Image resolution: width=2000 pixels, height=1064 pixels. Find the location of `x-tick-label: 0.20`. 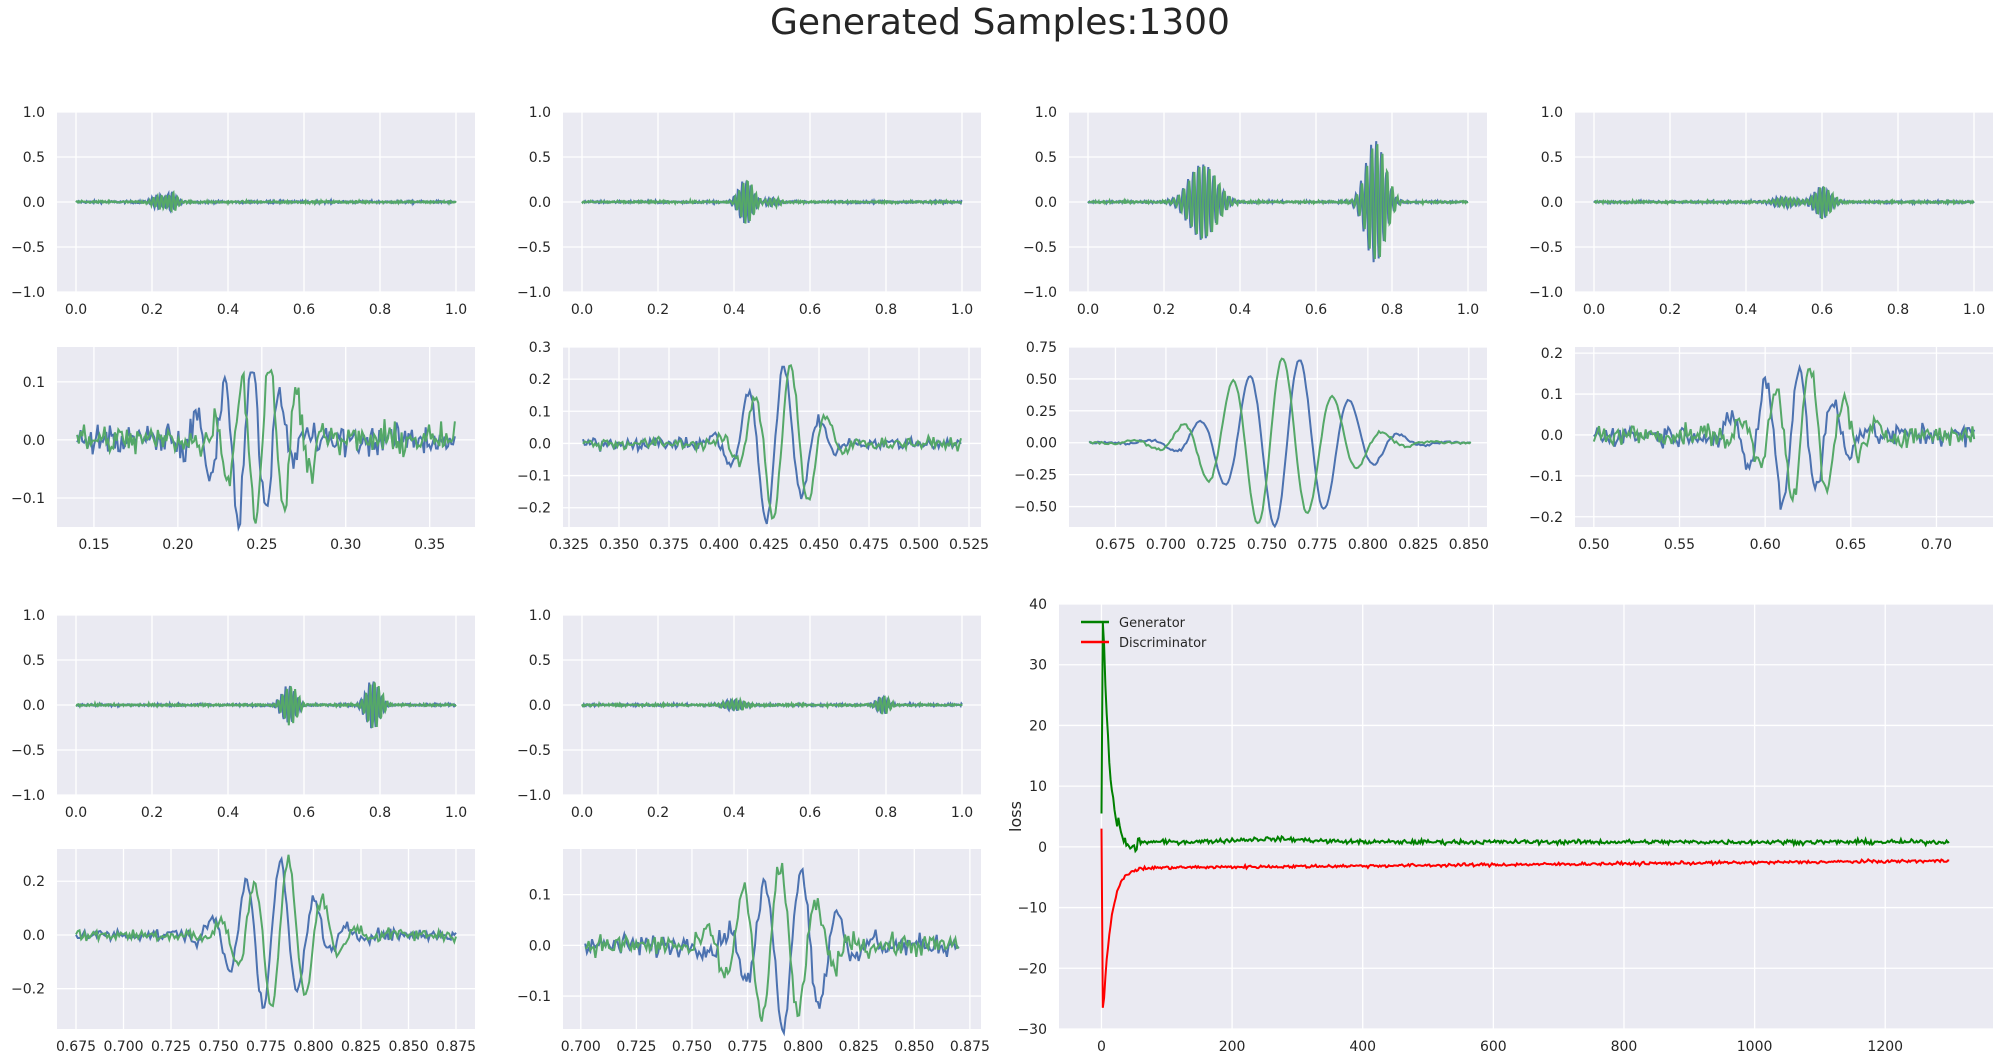

x-tick-label: 0.20 is located at coordinates (177, 545).